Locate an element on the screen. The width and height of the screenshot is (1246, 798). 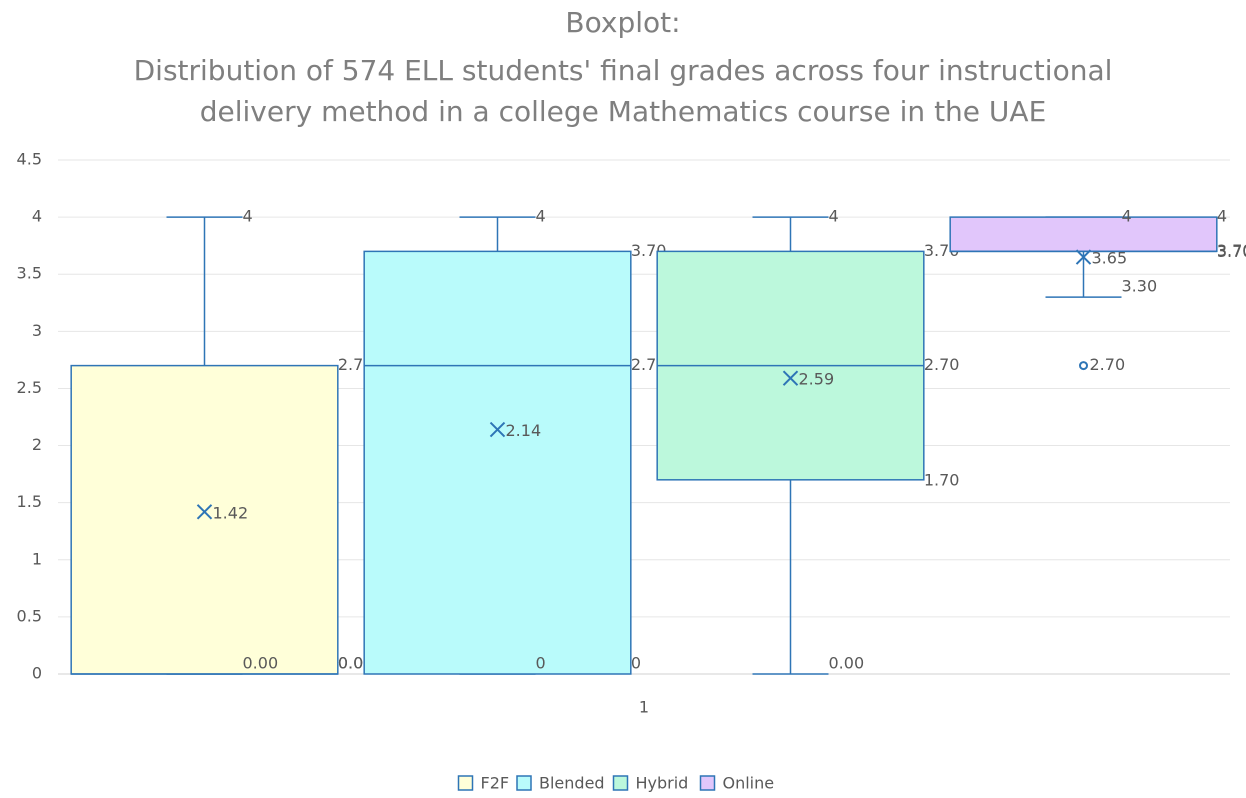
data-label: 3.65 is located at coordinates (1110, 258).